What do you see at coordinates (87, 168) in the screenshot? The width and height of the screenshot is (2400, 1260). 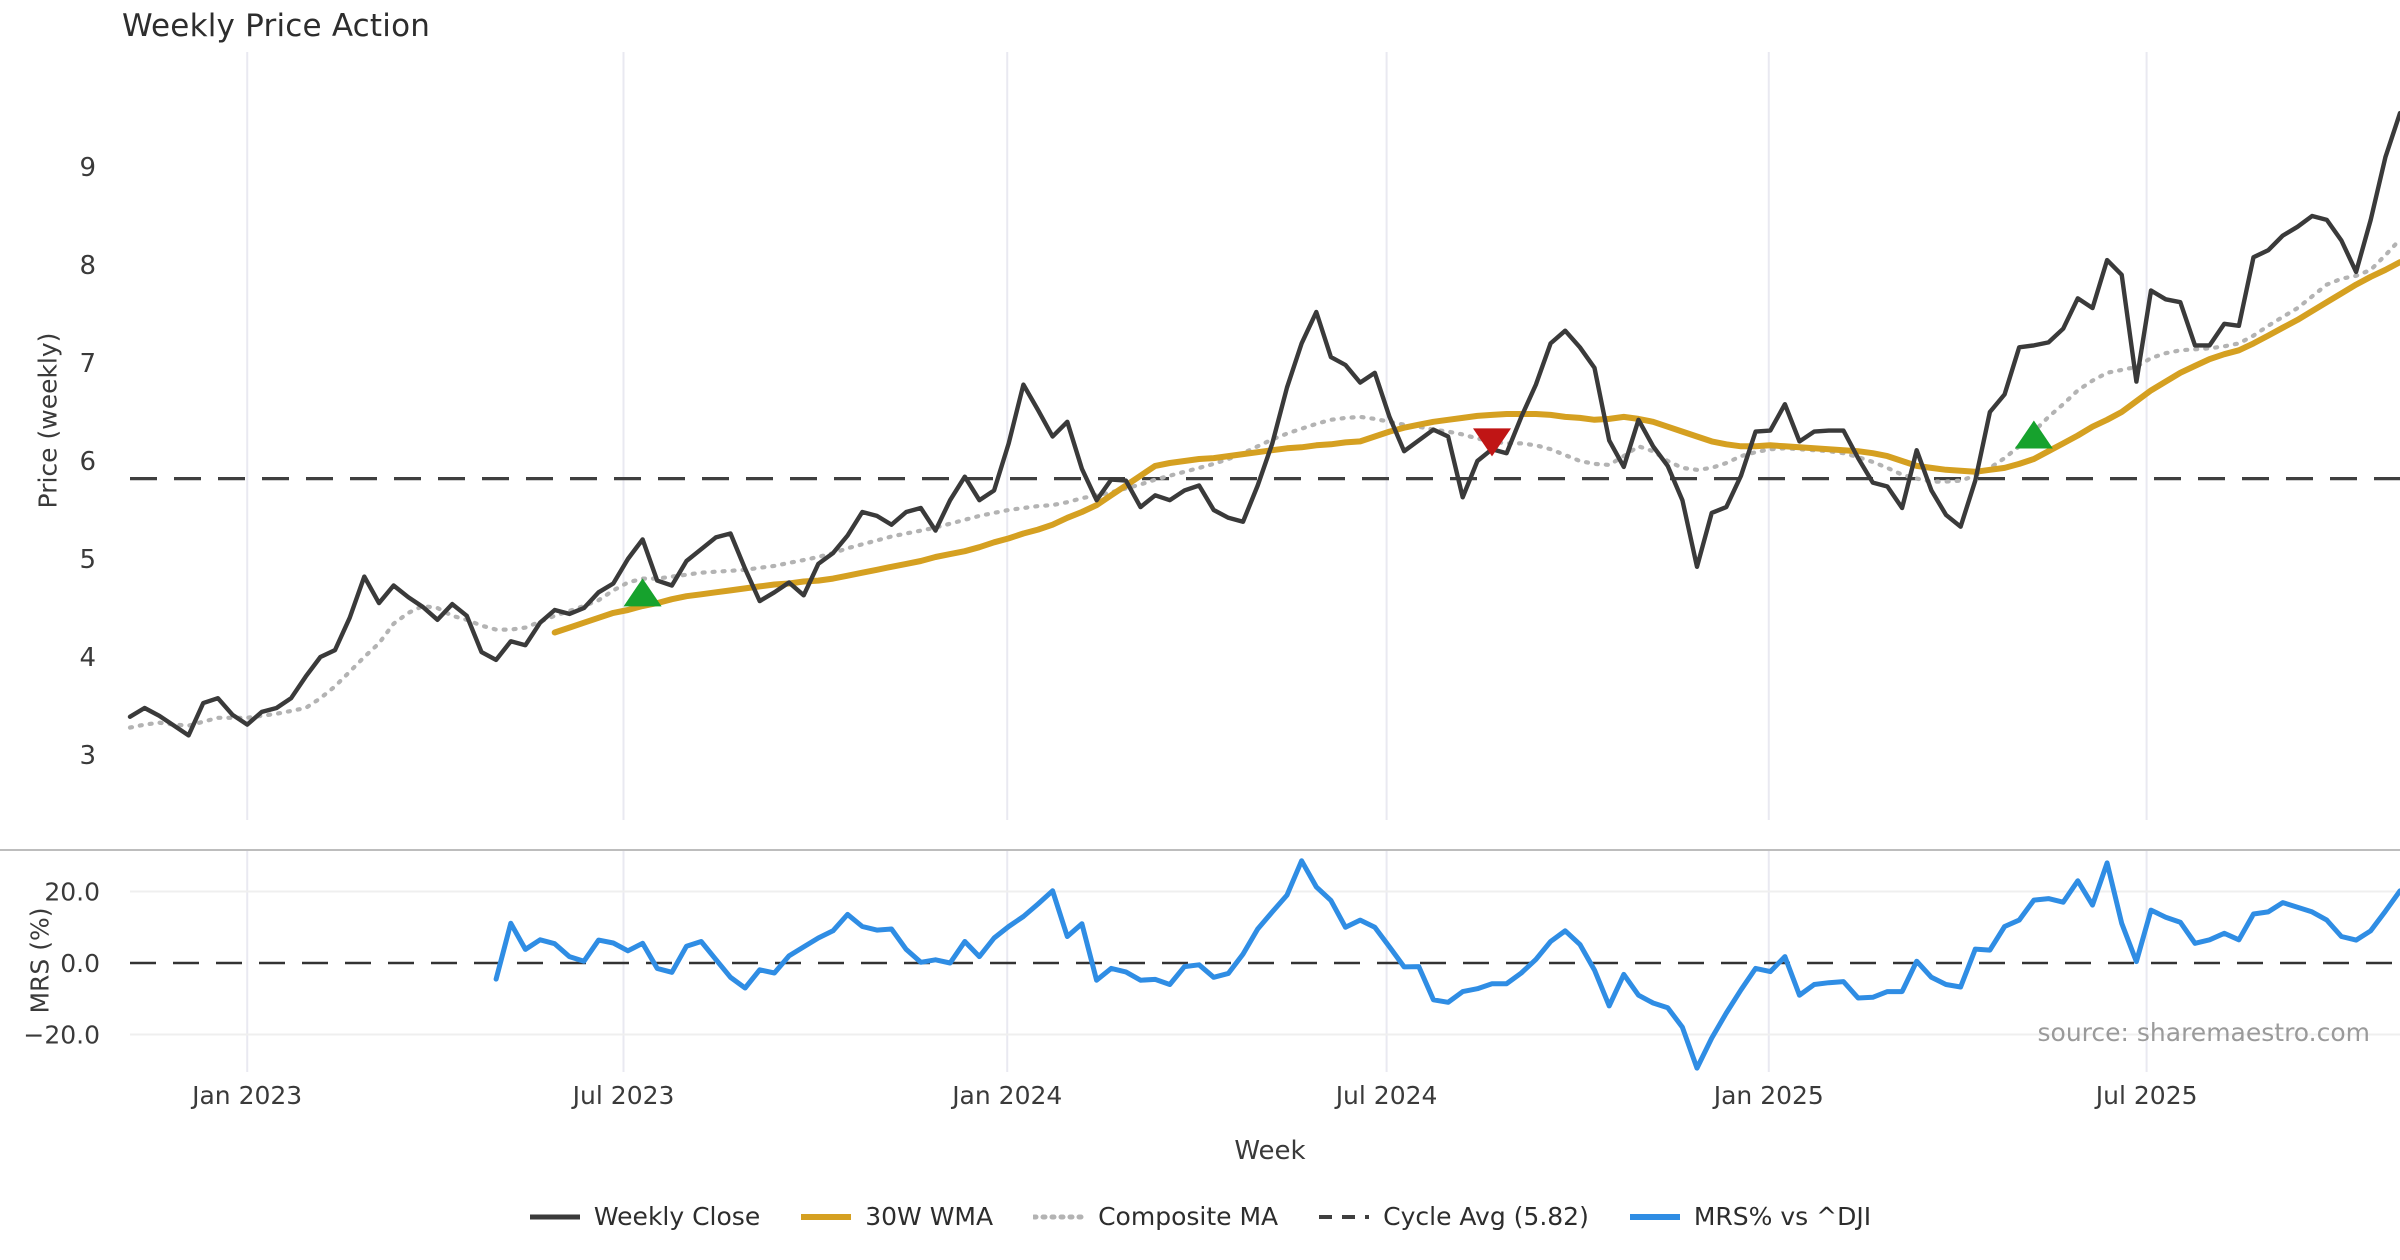 I see `price-tick-label: 9` at bounding box center [87, 168].